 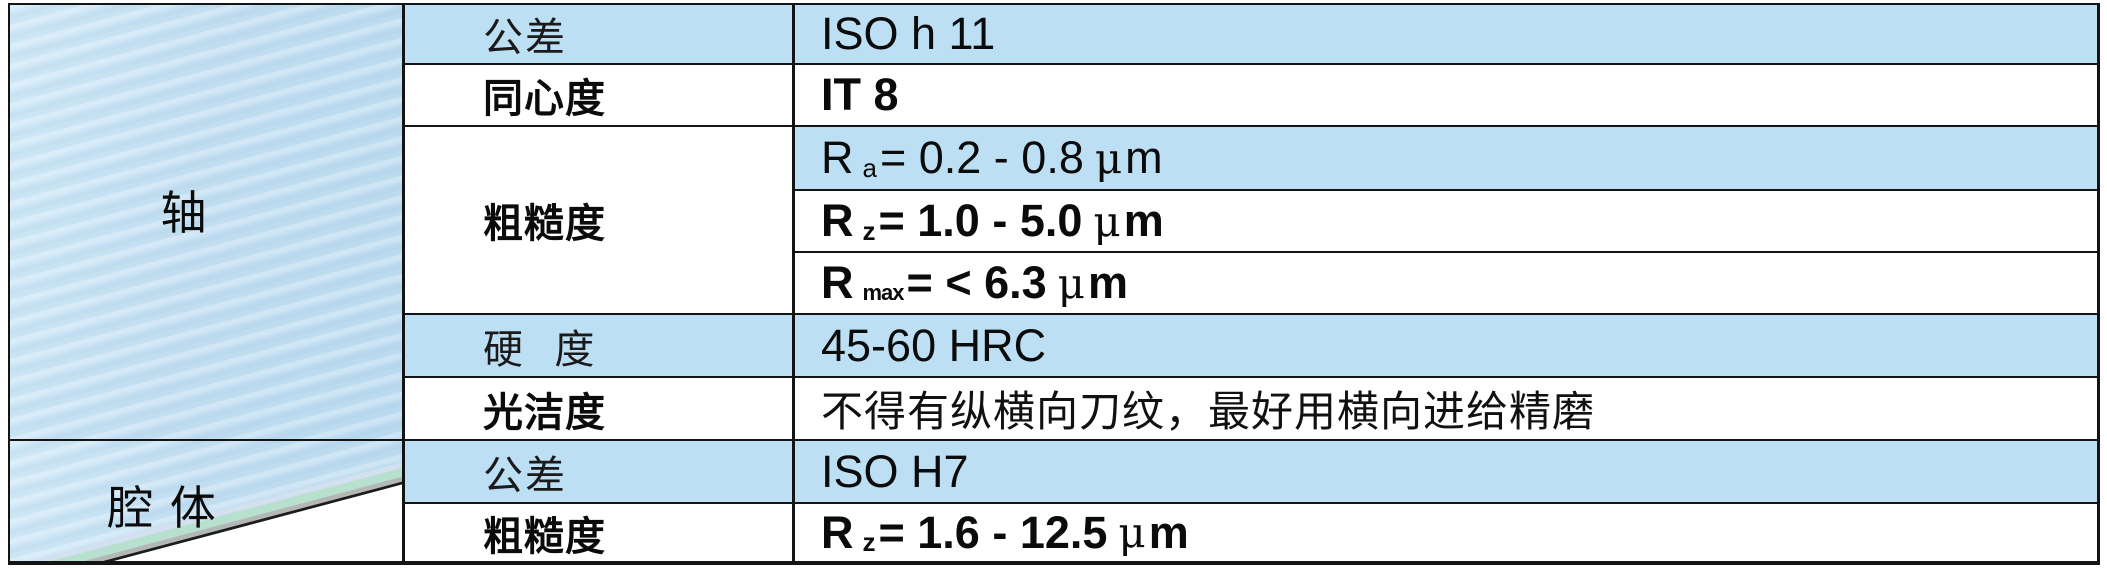 What do you see at coordinates (908, 33) in the screenshot?
I see `shaft-tolerance-value: ISO h 11` at bounding box center [908, 33].